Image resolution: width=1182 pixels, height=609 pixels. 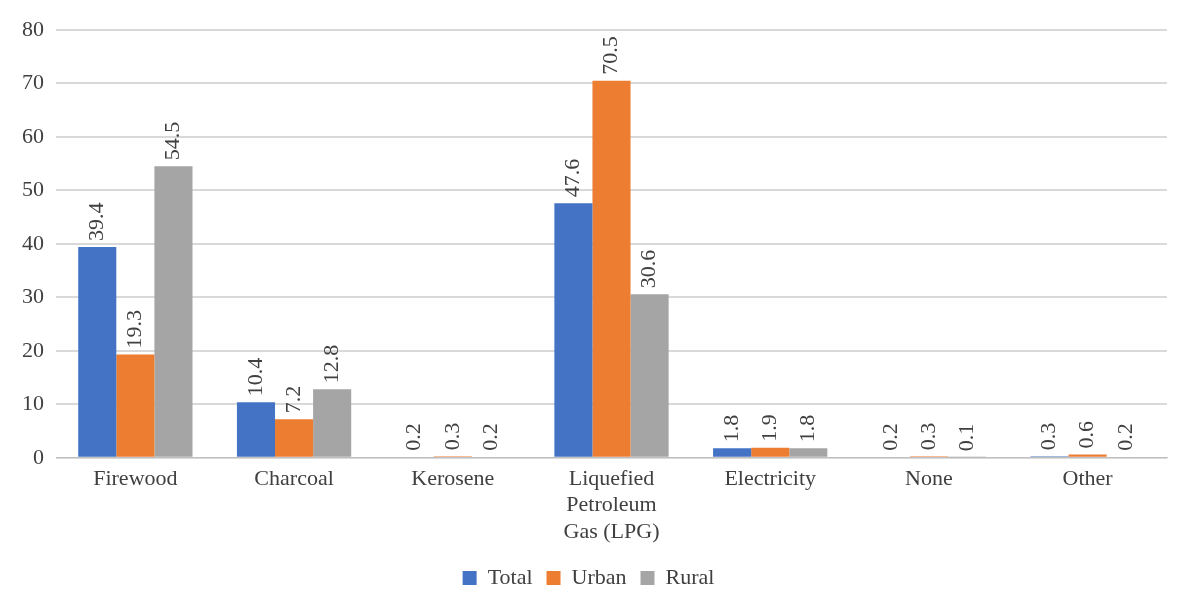 I want to click on legend-label: Total, so click(x=510, y=576).